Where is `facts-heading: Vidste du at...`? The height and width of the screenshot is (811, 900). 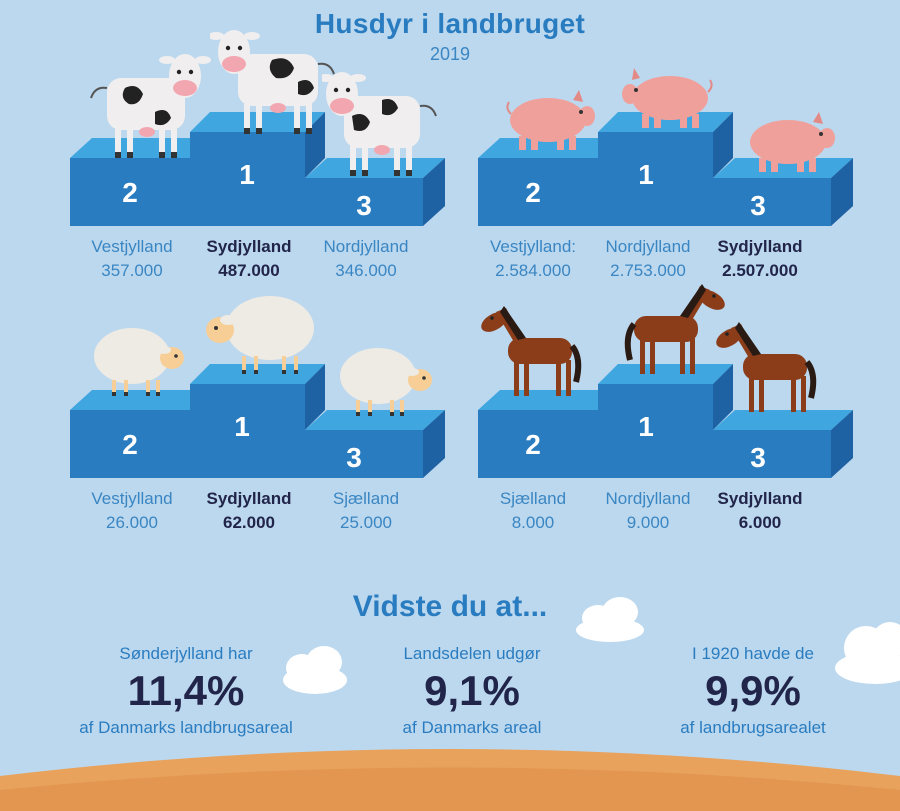
facts-heading: Vidste du at... is located at coordinates (450, 606).